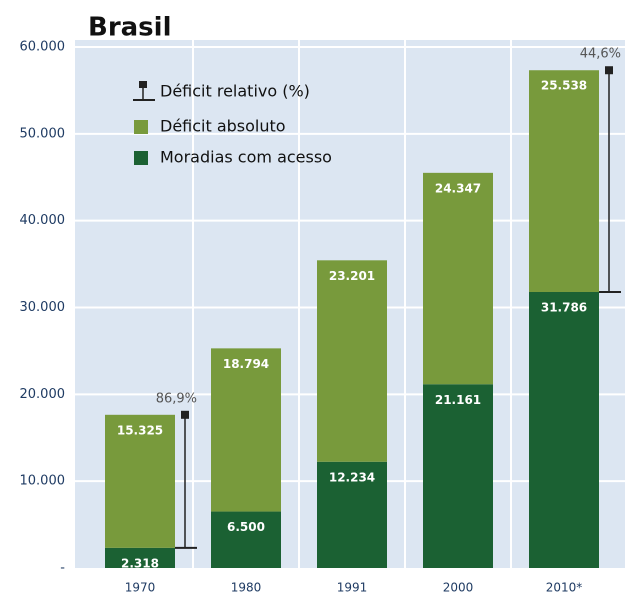 The image size is (637, 597). What do you see at coordinates (352, 276) in the screenshot?
I see `value-label: 23.201` at bounding box center [352, 276].